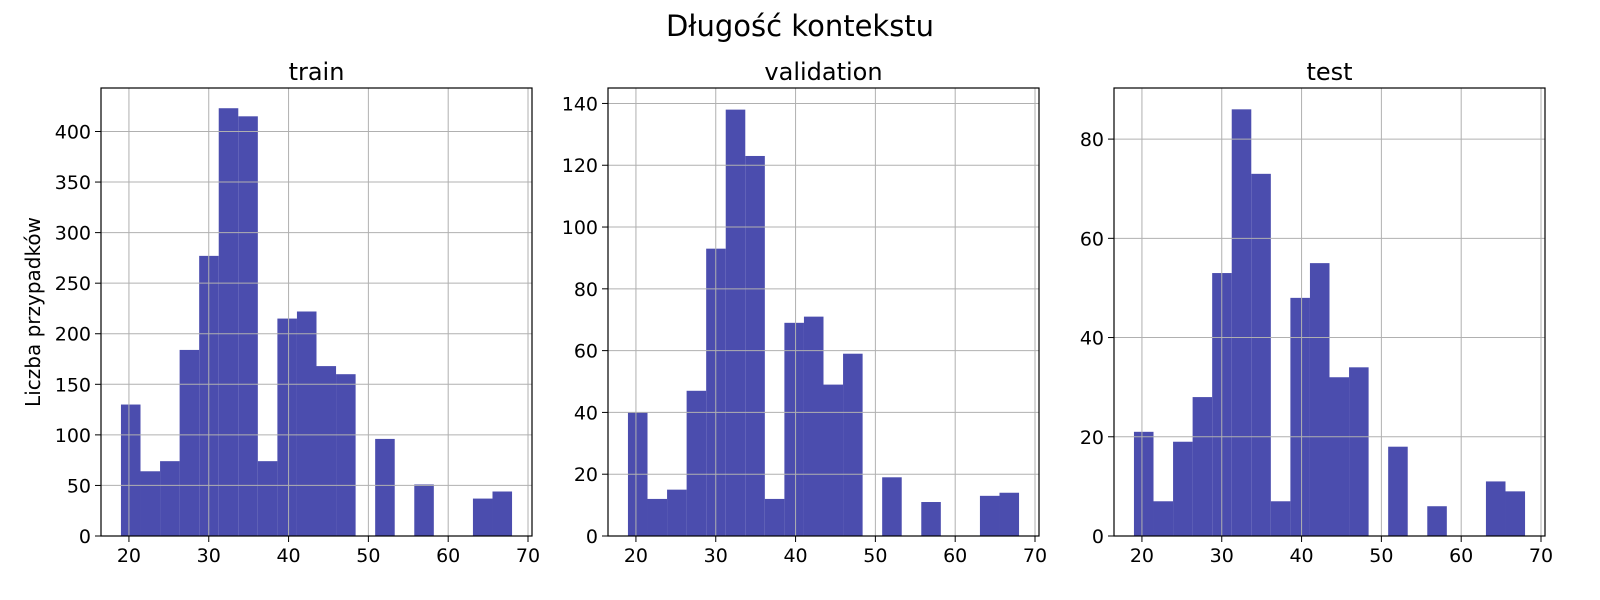 The width and height of the screenshot is (1600, 600). I want to click on validation-xtick-label: 70, so click(1035, 556).